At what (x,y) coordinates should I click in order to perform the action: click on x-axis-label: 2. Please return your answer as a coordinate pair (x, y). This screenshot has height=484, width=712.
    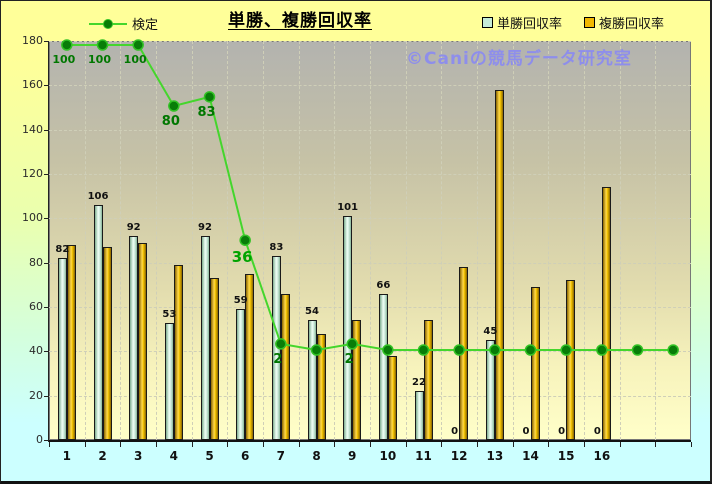
    Looking at the image, I should click on (102, 456).